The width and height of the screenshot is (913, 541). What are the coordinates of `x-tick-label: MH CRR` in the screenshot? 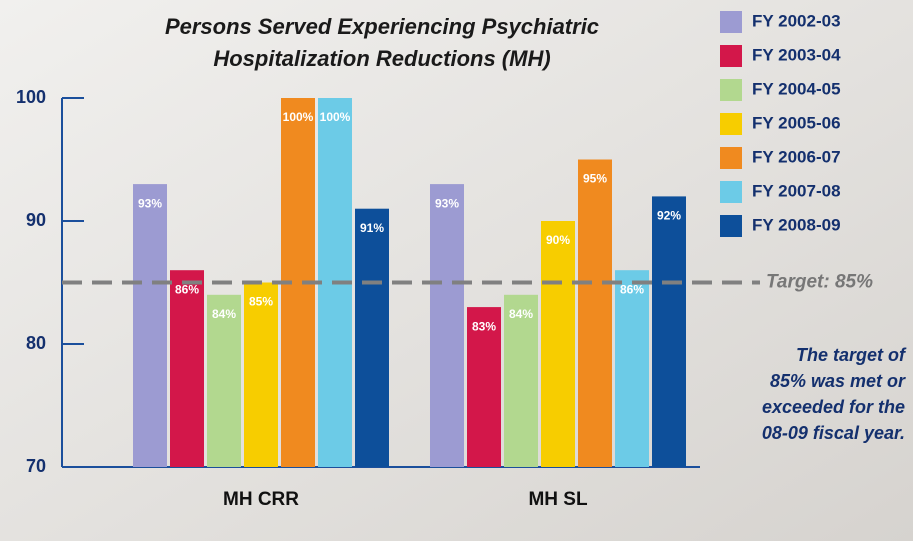 It's located at (261, 499).